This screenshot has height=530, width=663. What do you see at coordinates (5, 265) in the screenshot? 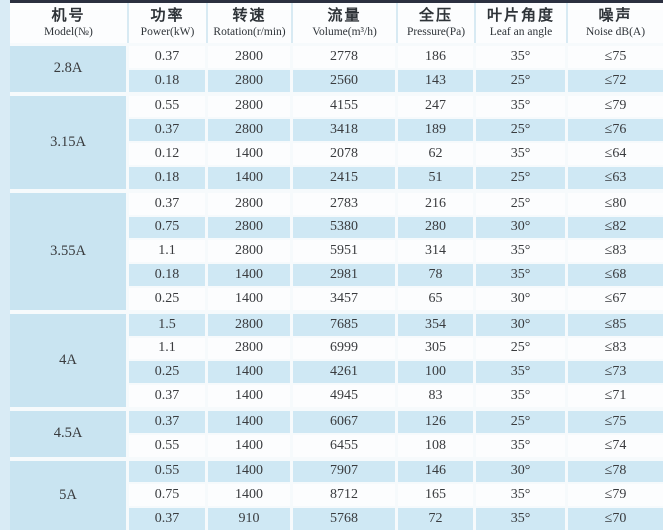
I see `page-margin-strip` at bounding box center [5, 265].